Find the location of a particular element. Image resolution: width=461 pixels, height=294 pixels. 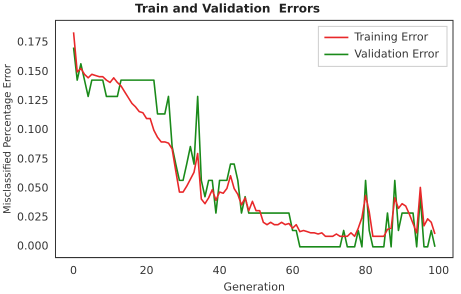

x-tick-label: 40 is located at coordinates (219, 271).